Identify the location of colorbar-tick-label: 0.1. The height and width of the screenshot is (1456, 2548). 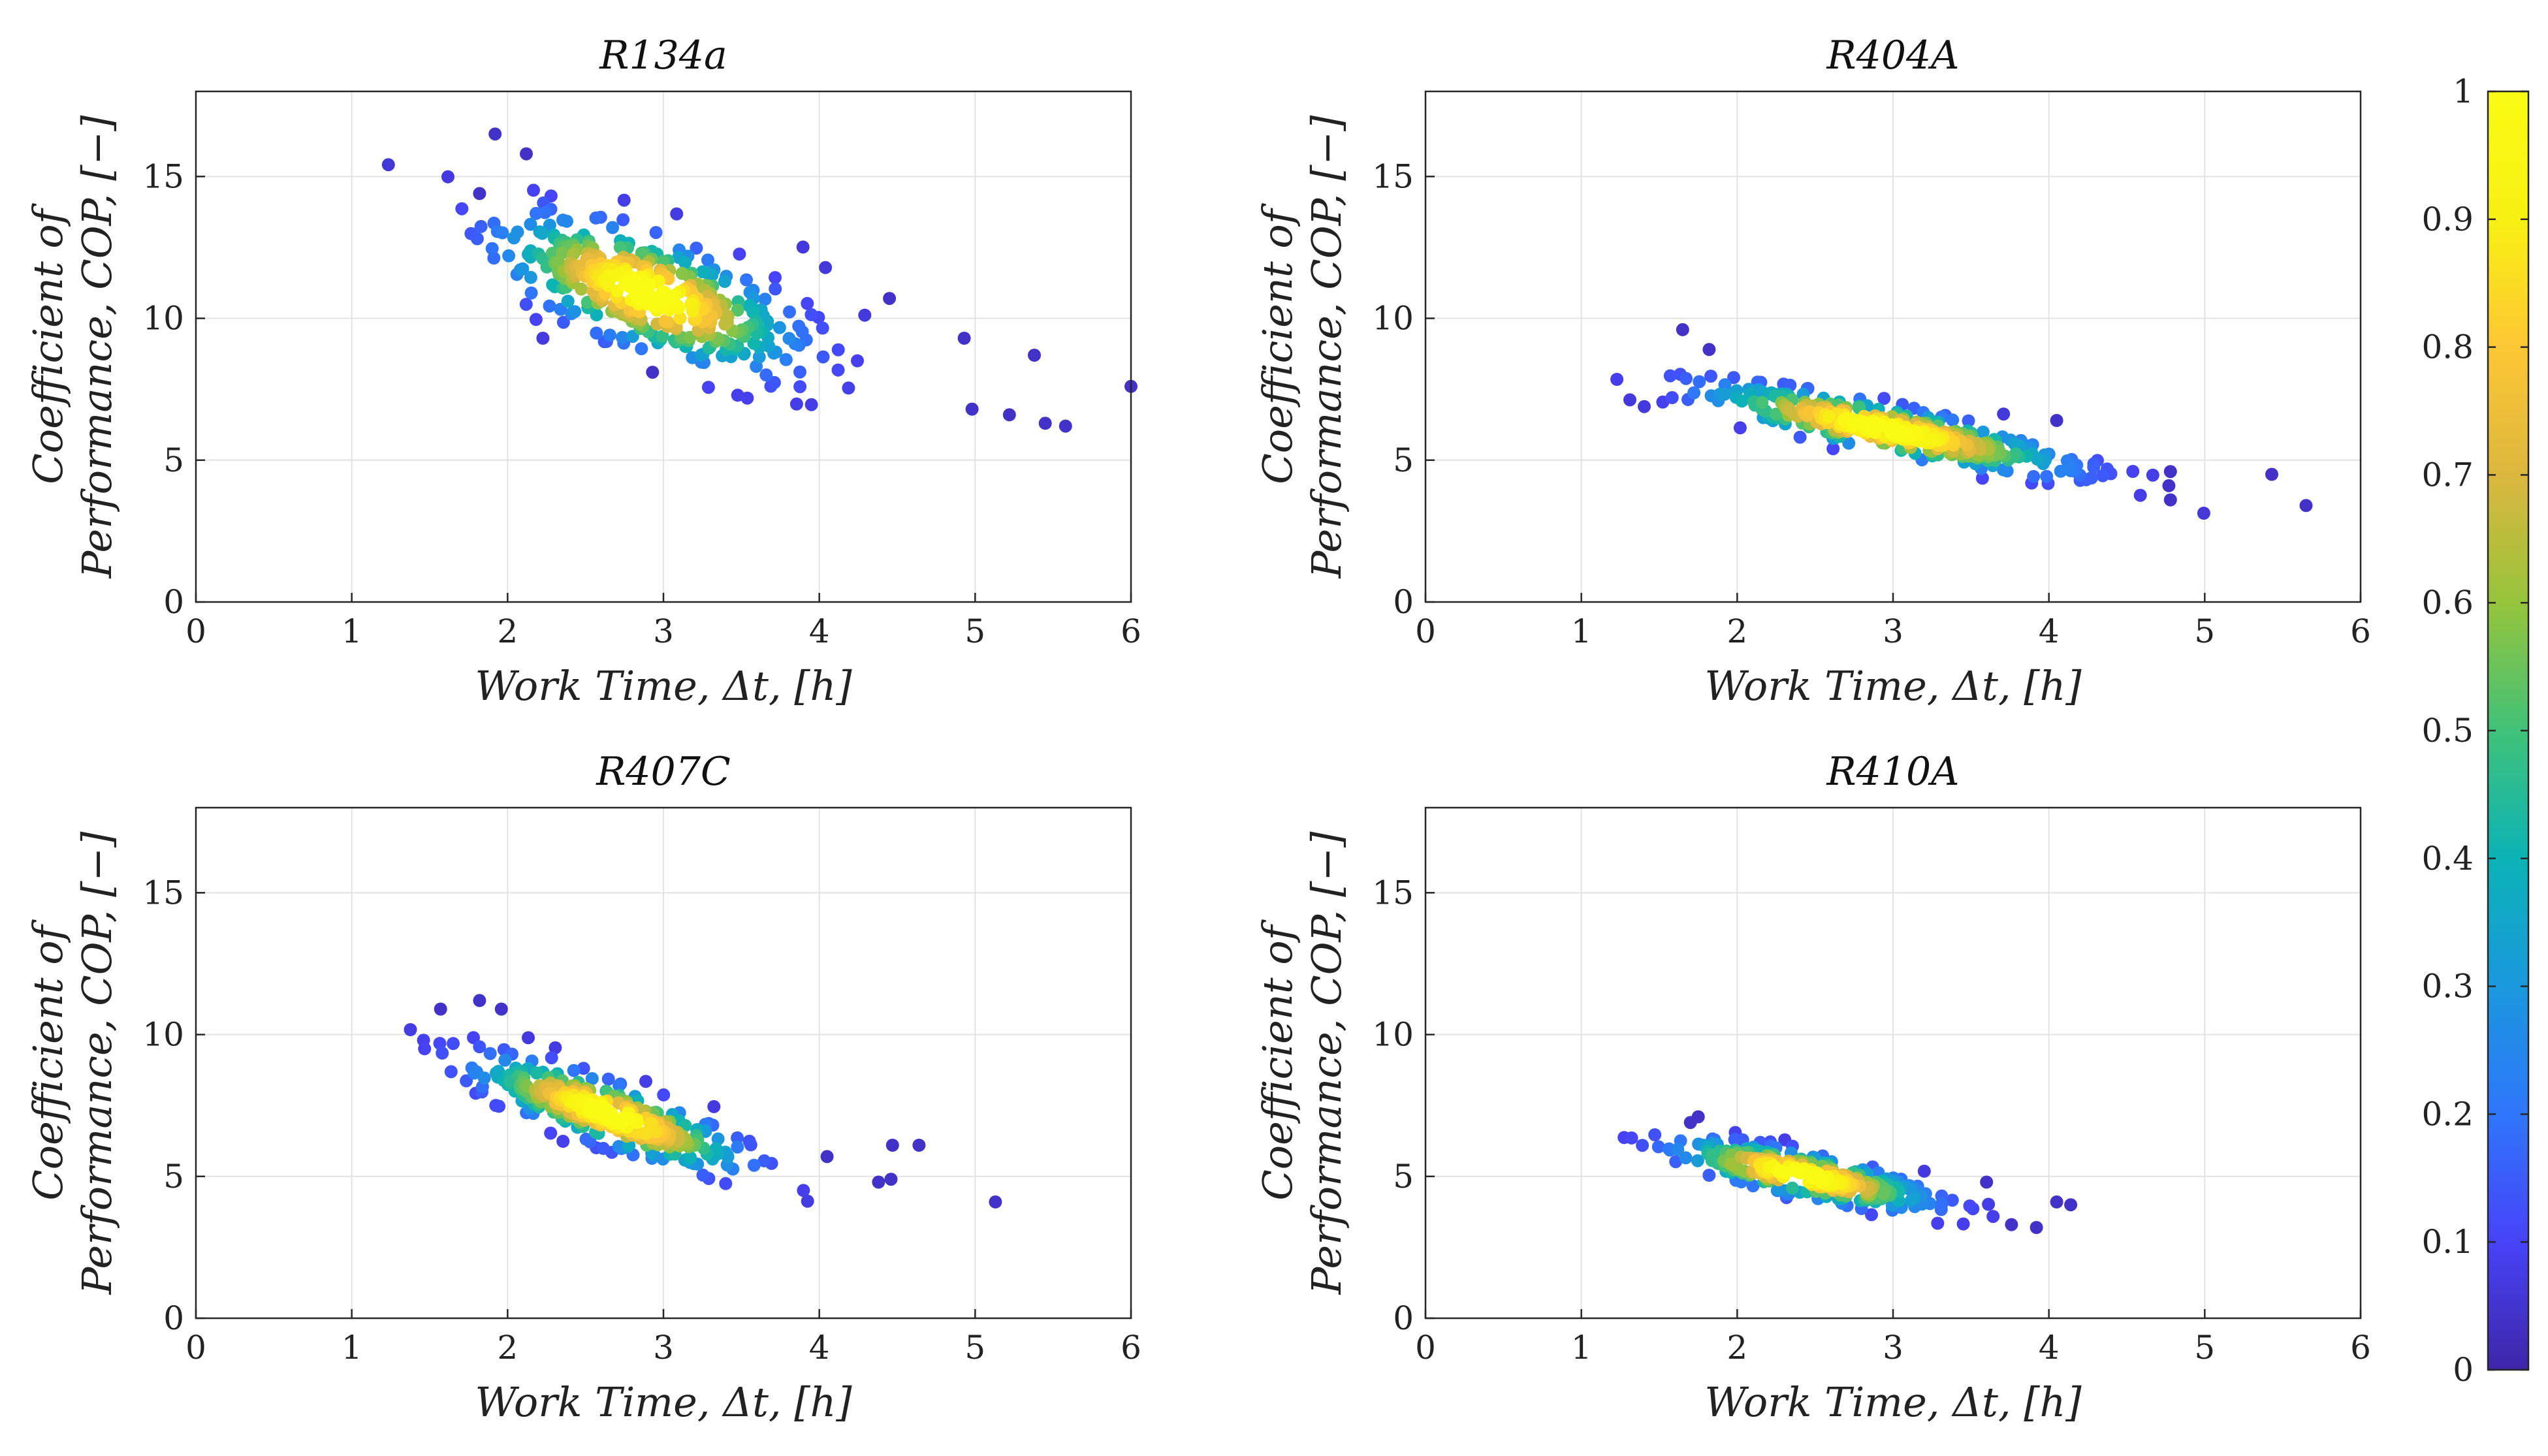
(2447, 1242).